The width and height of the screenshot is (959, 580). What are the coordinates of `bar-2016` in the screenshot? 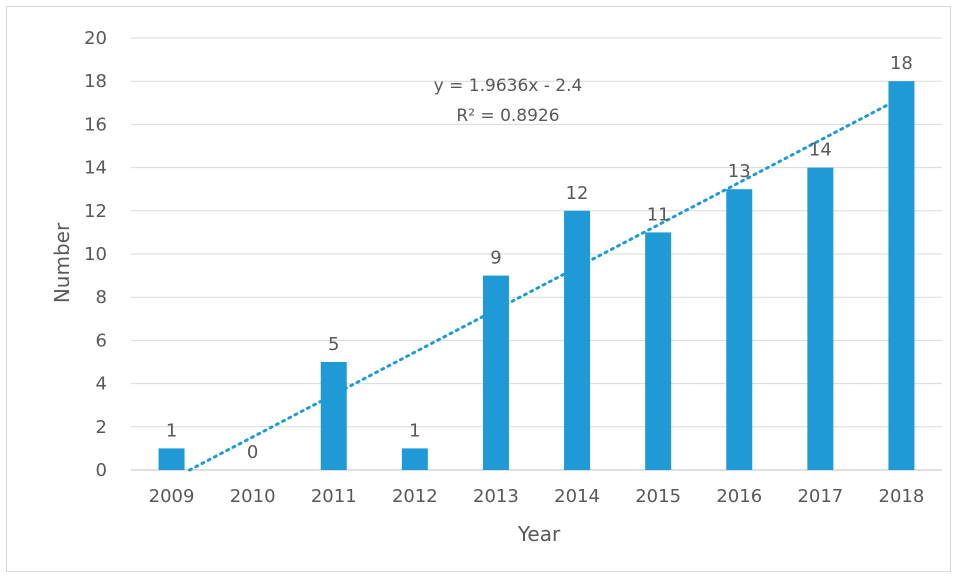 It's located at (739, 329).